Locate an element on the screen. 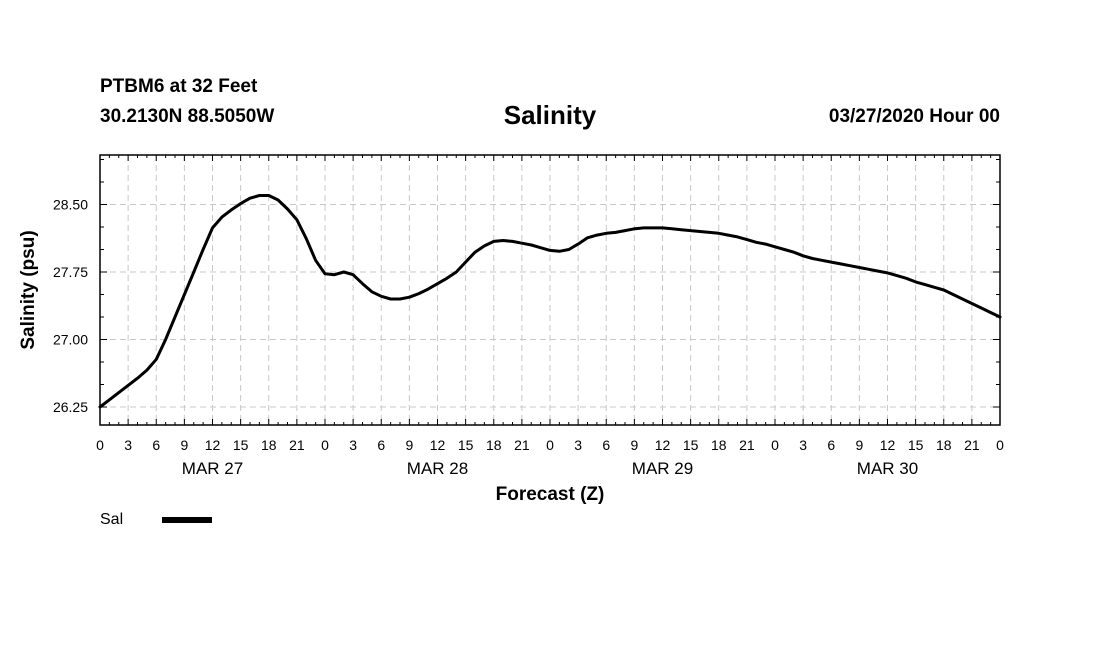 The width and height of the screenshot is (1100, 650). station-label: PTBM6 at 32 Feet is located at coordinates (179, 86).